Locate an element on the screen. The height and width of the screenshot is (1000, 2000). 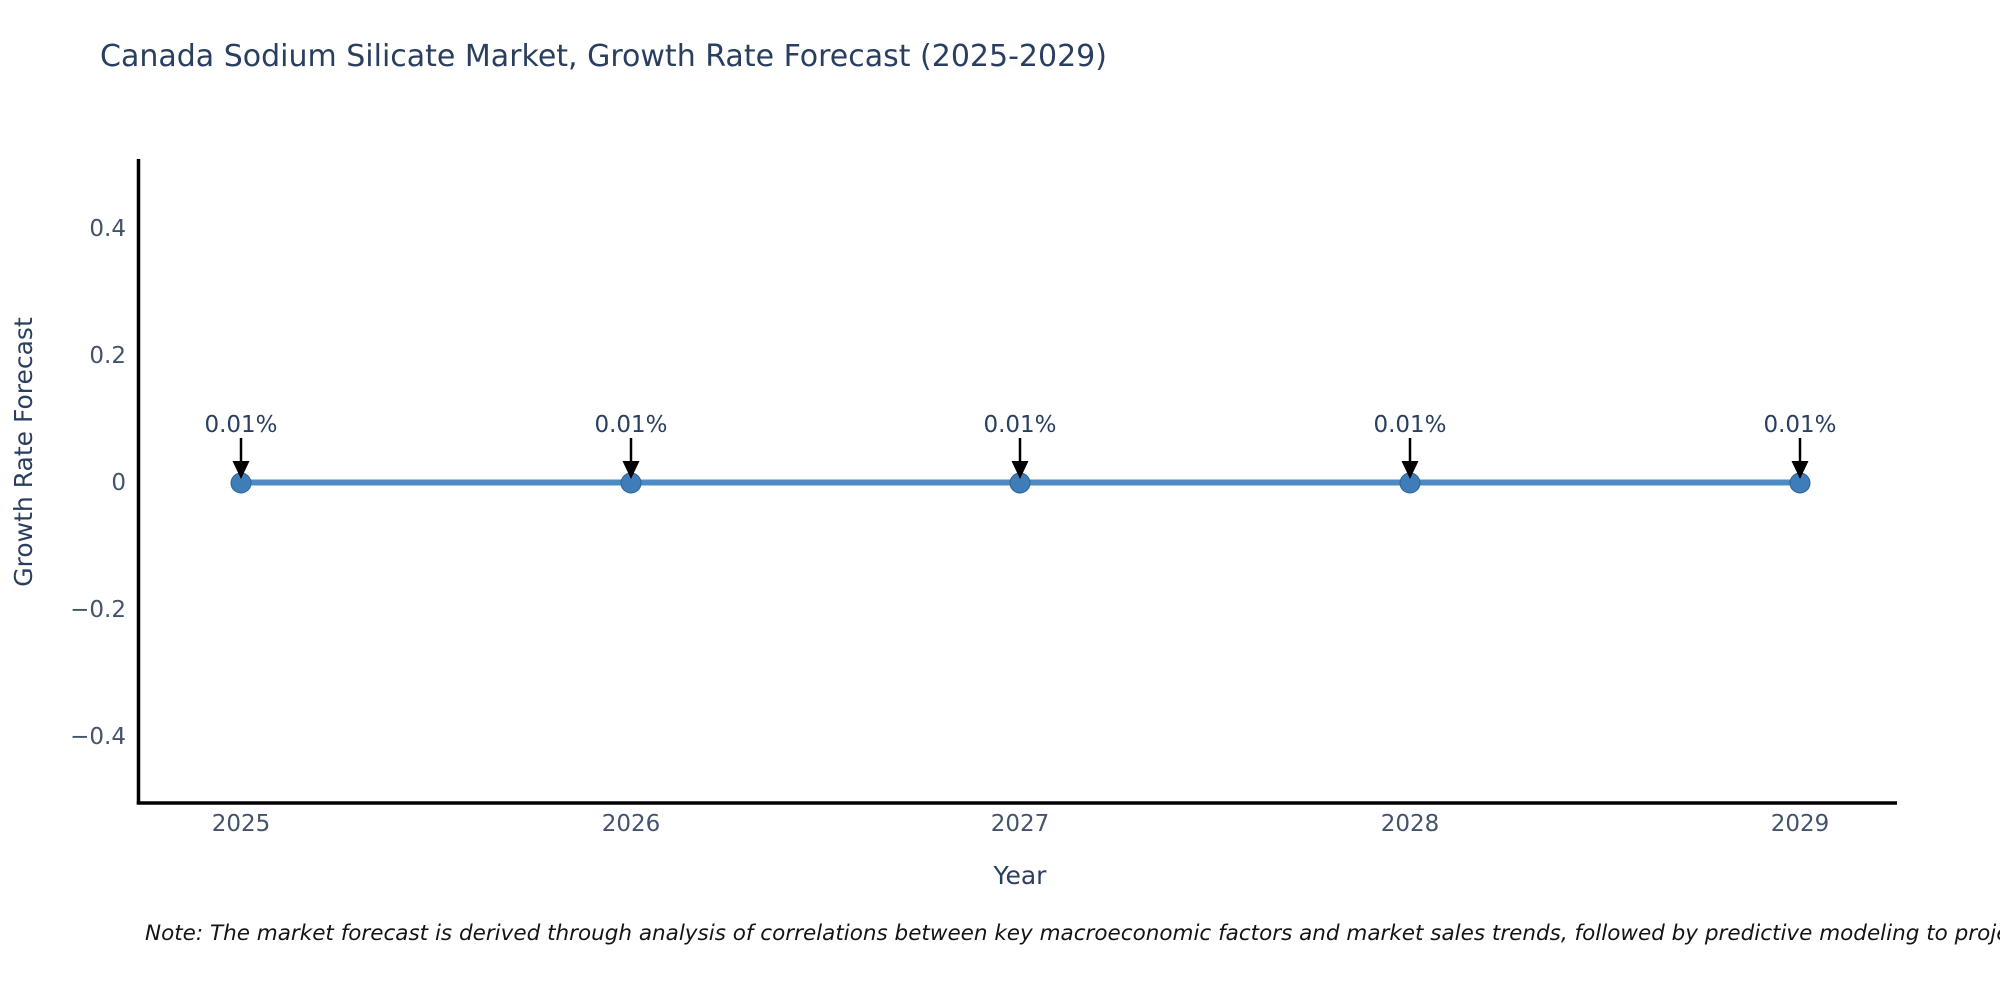
y-tick-label: −0.4 is located at coordinates (98, 737).